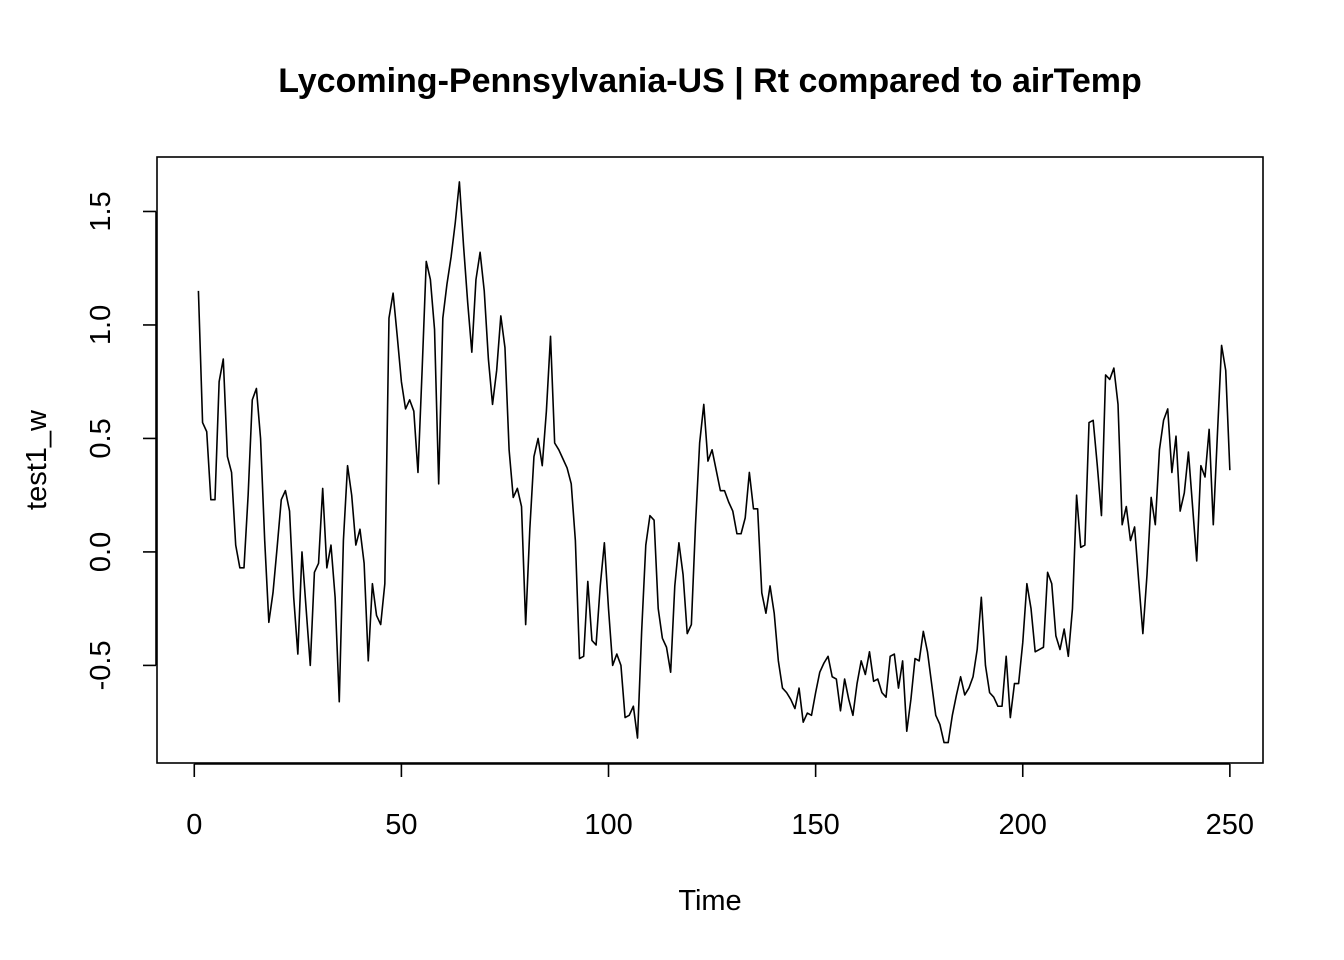  Describe the element at coordinates (101, 665) in the screenshot. I see `y-tick-label: -0.5` at that location.